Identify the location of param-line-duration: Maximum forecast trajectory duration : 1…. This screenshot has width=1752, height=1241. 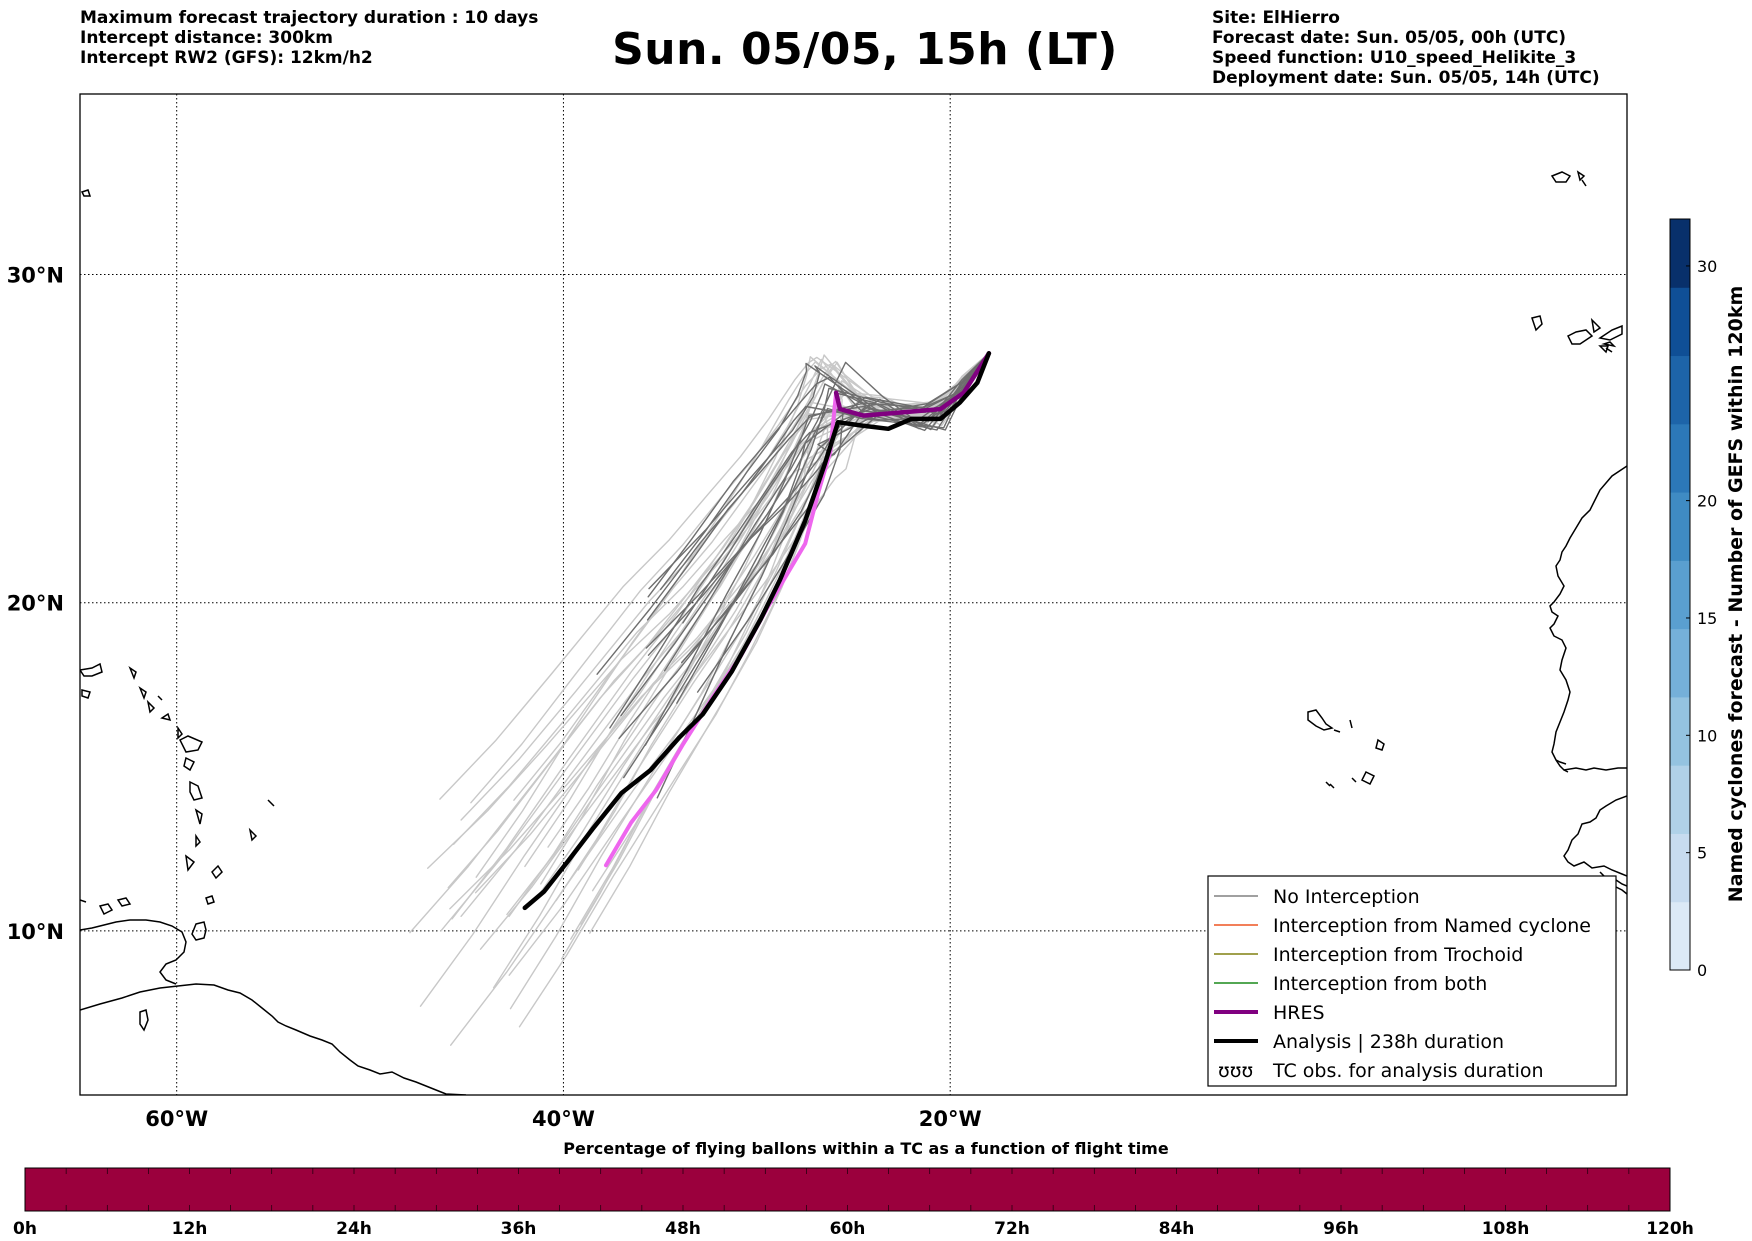
(309, 18).